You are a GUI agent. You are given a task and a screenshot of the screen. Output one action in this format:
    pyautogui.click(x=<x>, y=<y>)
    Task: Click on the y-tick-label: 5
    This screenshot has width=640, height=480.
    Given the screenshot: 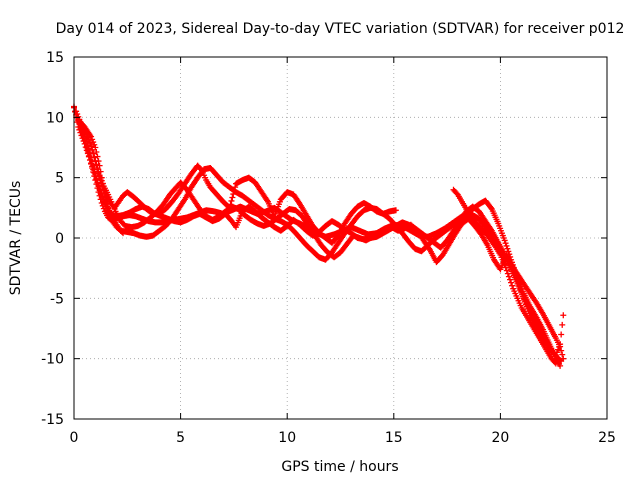 What is the action you would take?
    pyautogui.click(x=59, y=179)
    